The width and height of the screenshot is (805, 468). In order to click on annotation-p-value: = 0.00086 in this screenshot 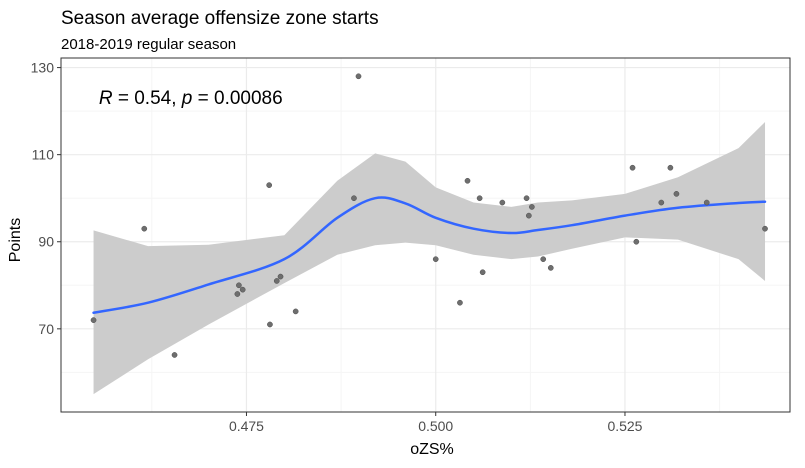, I will do `click(237, 98)`.